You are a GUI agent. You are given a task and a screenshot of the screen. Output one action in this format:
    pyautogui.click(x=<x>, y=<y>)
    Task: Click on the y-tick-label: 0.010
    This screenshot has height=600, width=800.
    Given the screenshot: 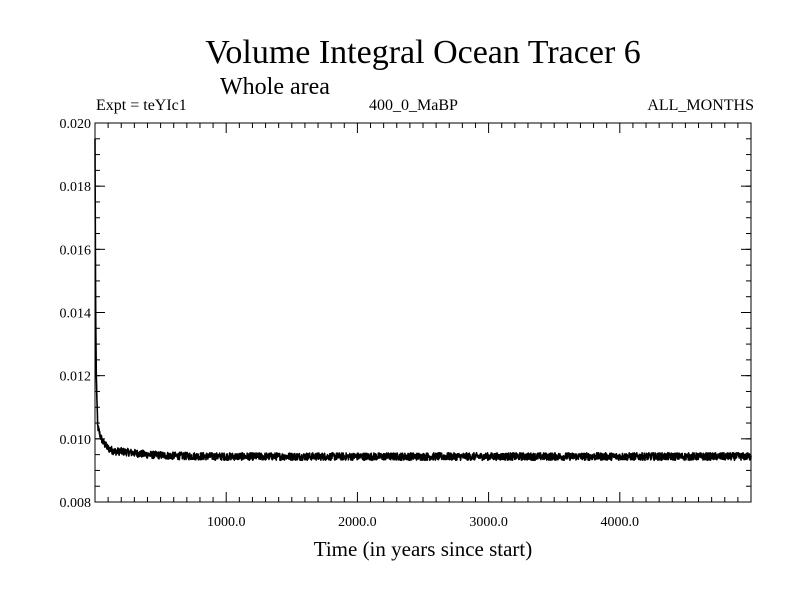 What is the action you would take?
    pyautogui.click(x=76, y=440)
    